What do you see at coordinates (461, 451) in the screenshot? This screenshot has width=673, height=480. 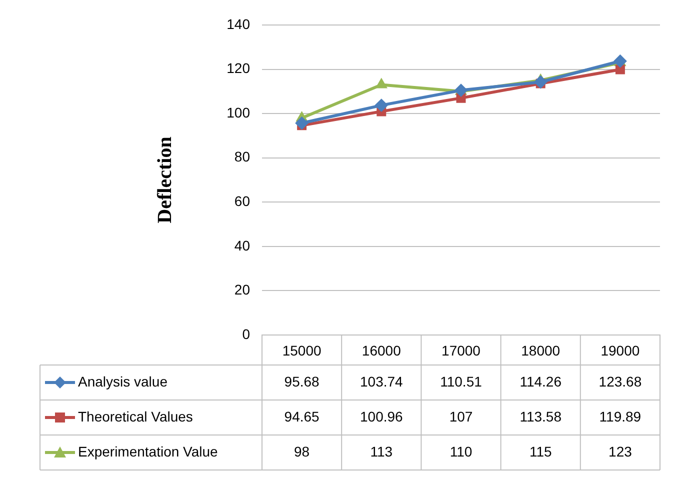 I see `data-label: 110` at bounding box center [461, 451].